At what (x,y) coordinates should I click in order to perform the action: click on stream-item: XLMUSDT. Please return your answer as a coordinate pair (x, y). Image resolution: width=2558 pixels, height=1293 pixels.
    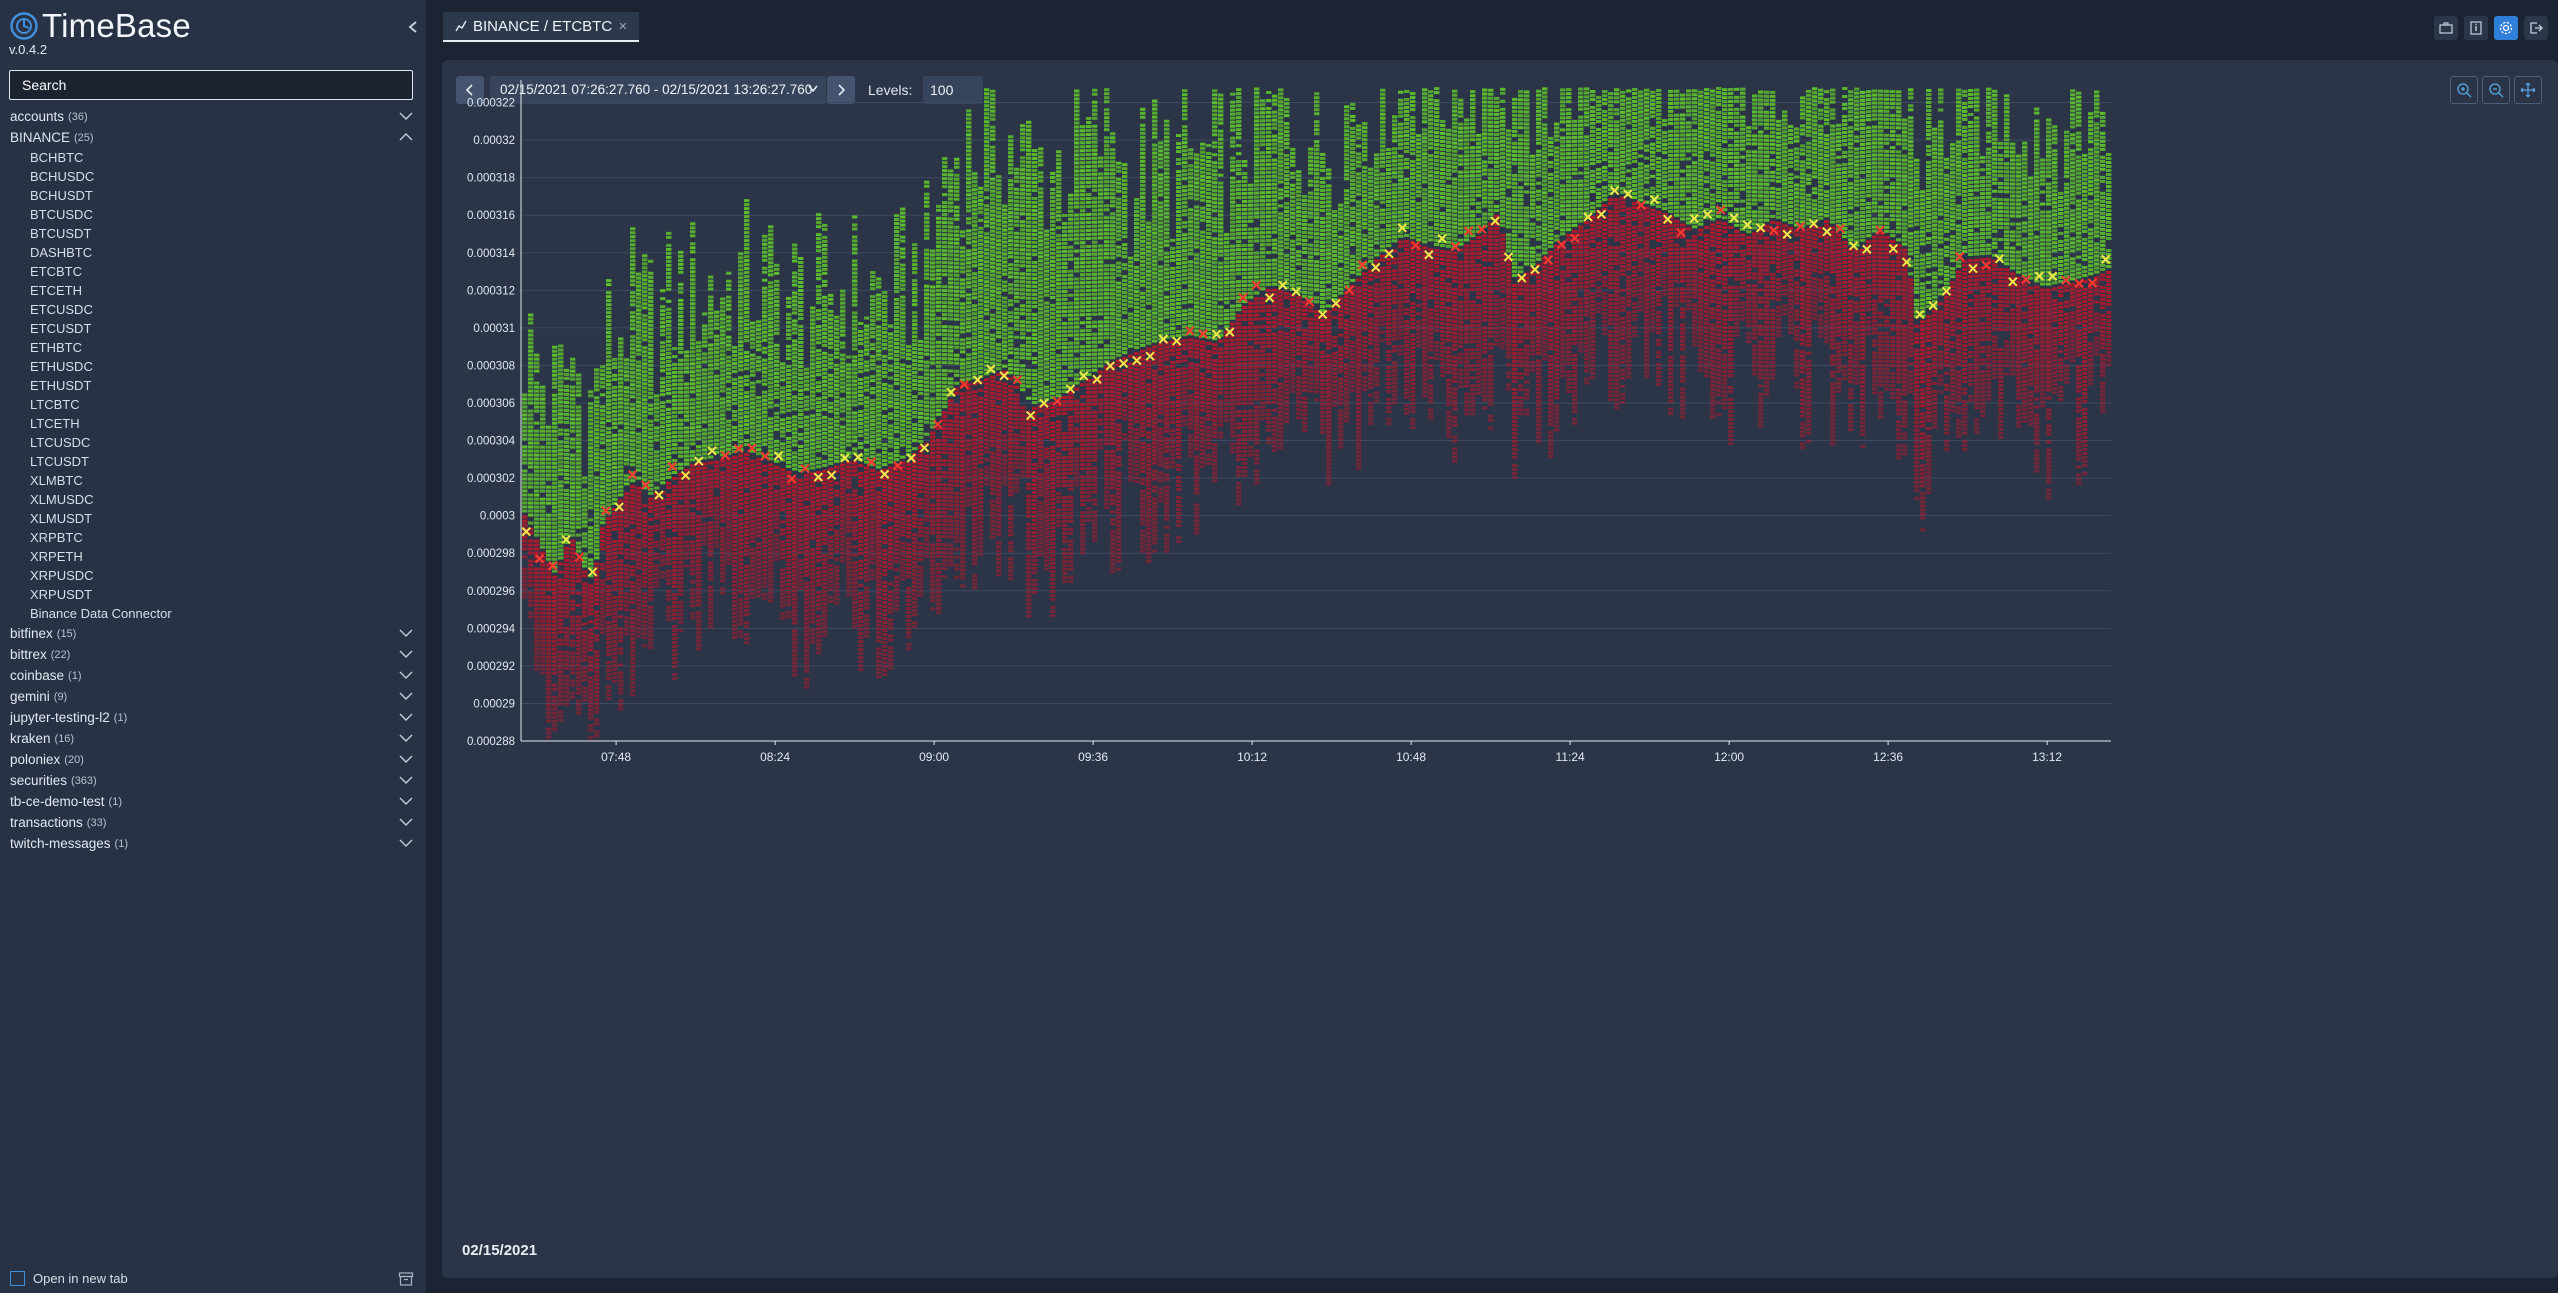
    Looking at the image, I should click on (61, 518).